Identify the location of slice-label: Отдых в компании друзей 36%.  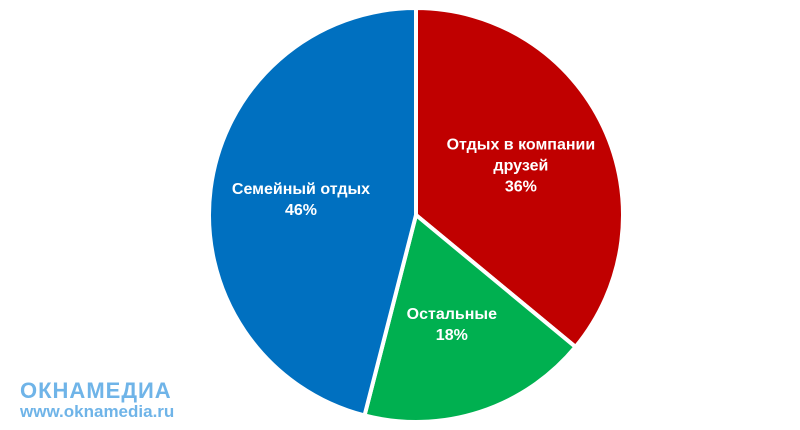
(521, 165).